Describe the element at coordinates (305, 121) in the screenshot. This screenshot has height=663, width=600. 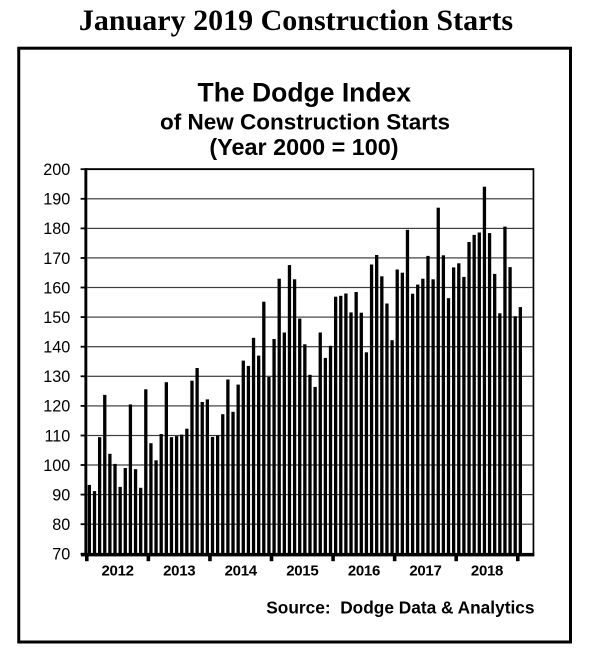
I see `svg-text: of New Construction Starts` at that location.